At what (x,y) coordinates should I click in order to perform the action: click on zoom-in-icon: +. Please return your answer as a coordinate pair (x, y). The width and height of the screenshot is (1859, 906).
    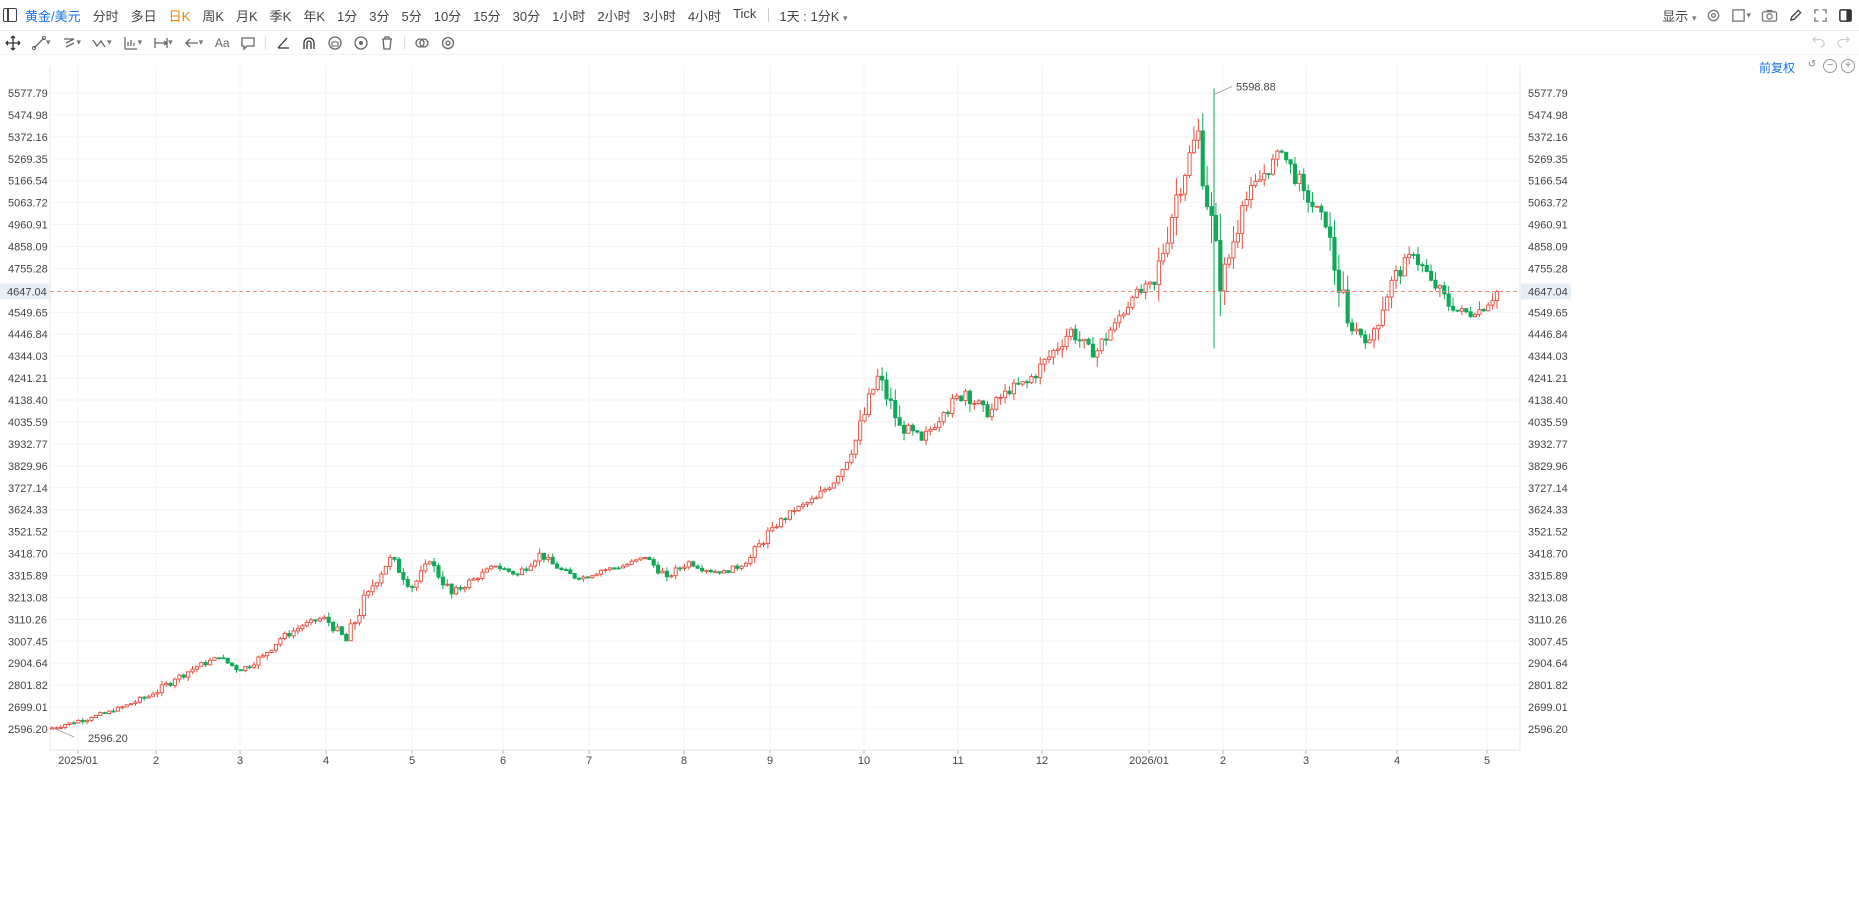
    Looking at the image, I should click on (1848, 66).